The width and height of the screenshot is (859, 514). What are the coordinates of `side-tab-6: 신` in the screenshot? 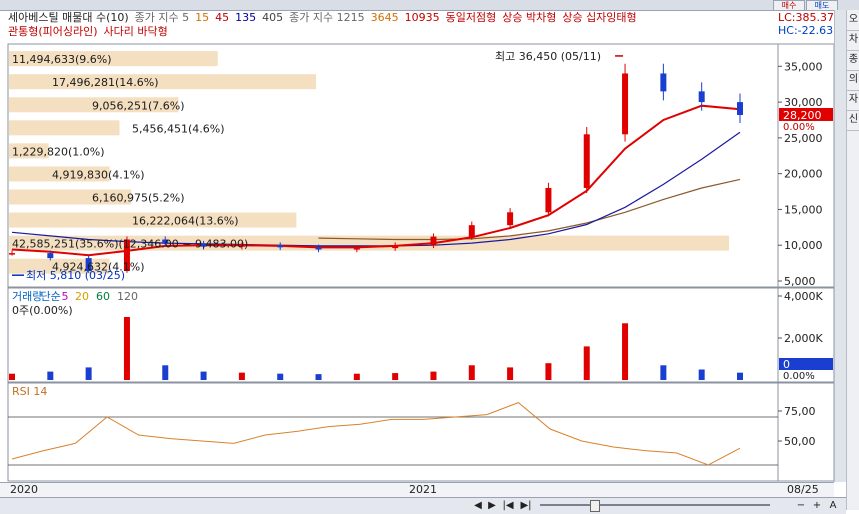 It's located at (853, 120).